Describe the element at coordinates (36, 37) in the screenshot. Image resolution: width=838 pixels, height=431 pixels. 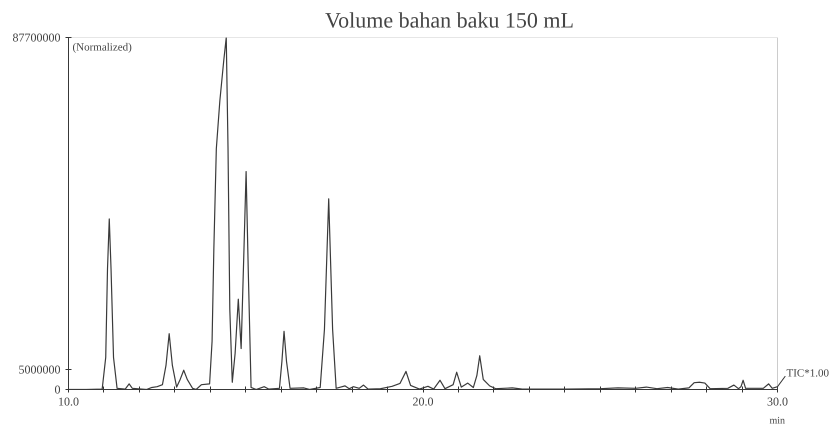
I see `y-tick-label: 87700000` at that location.